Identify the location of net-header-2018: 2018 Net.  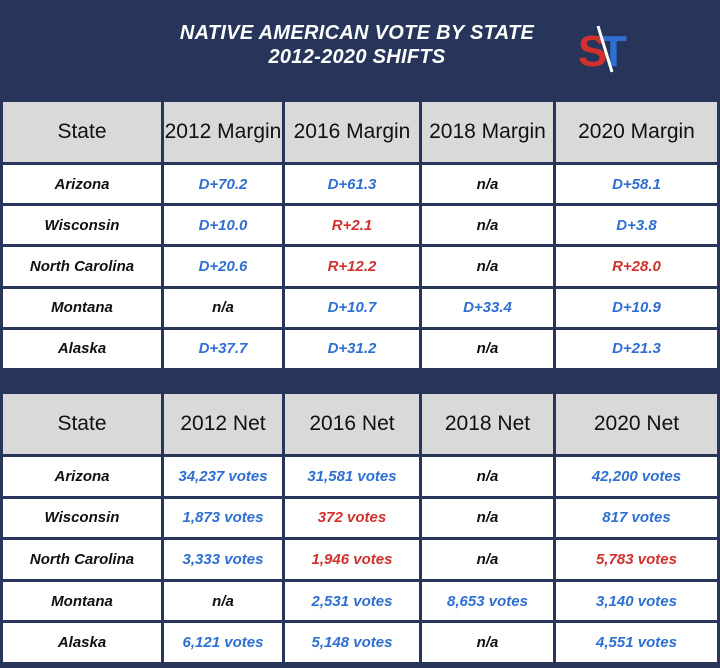
(487, 424).